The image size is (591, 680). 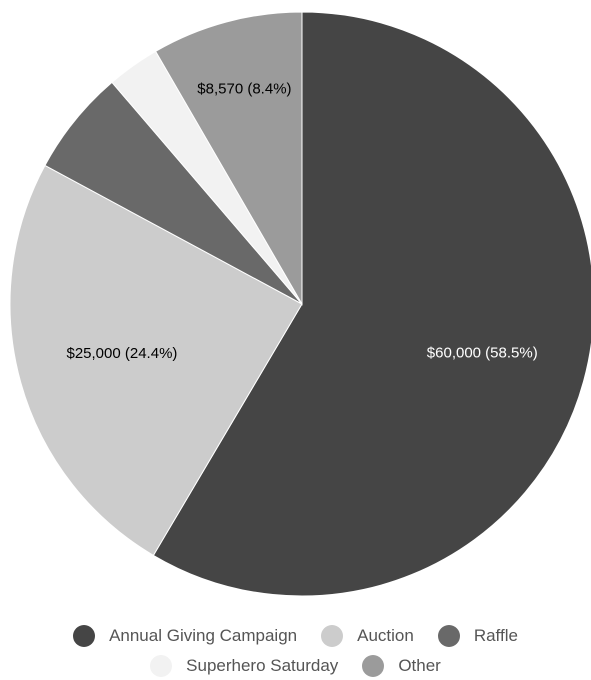 I want to click on legend-label-annual-giving-campaign: Annual Giving Campaign, so click(x=203, y=635).